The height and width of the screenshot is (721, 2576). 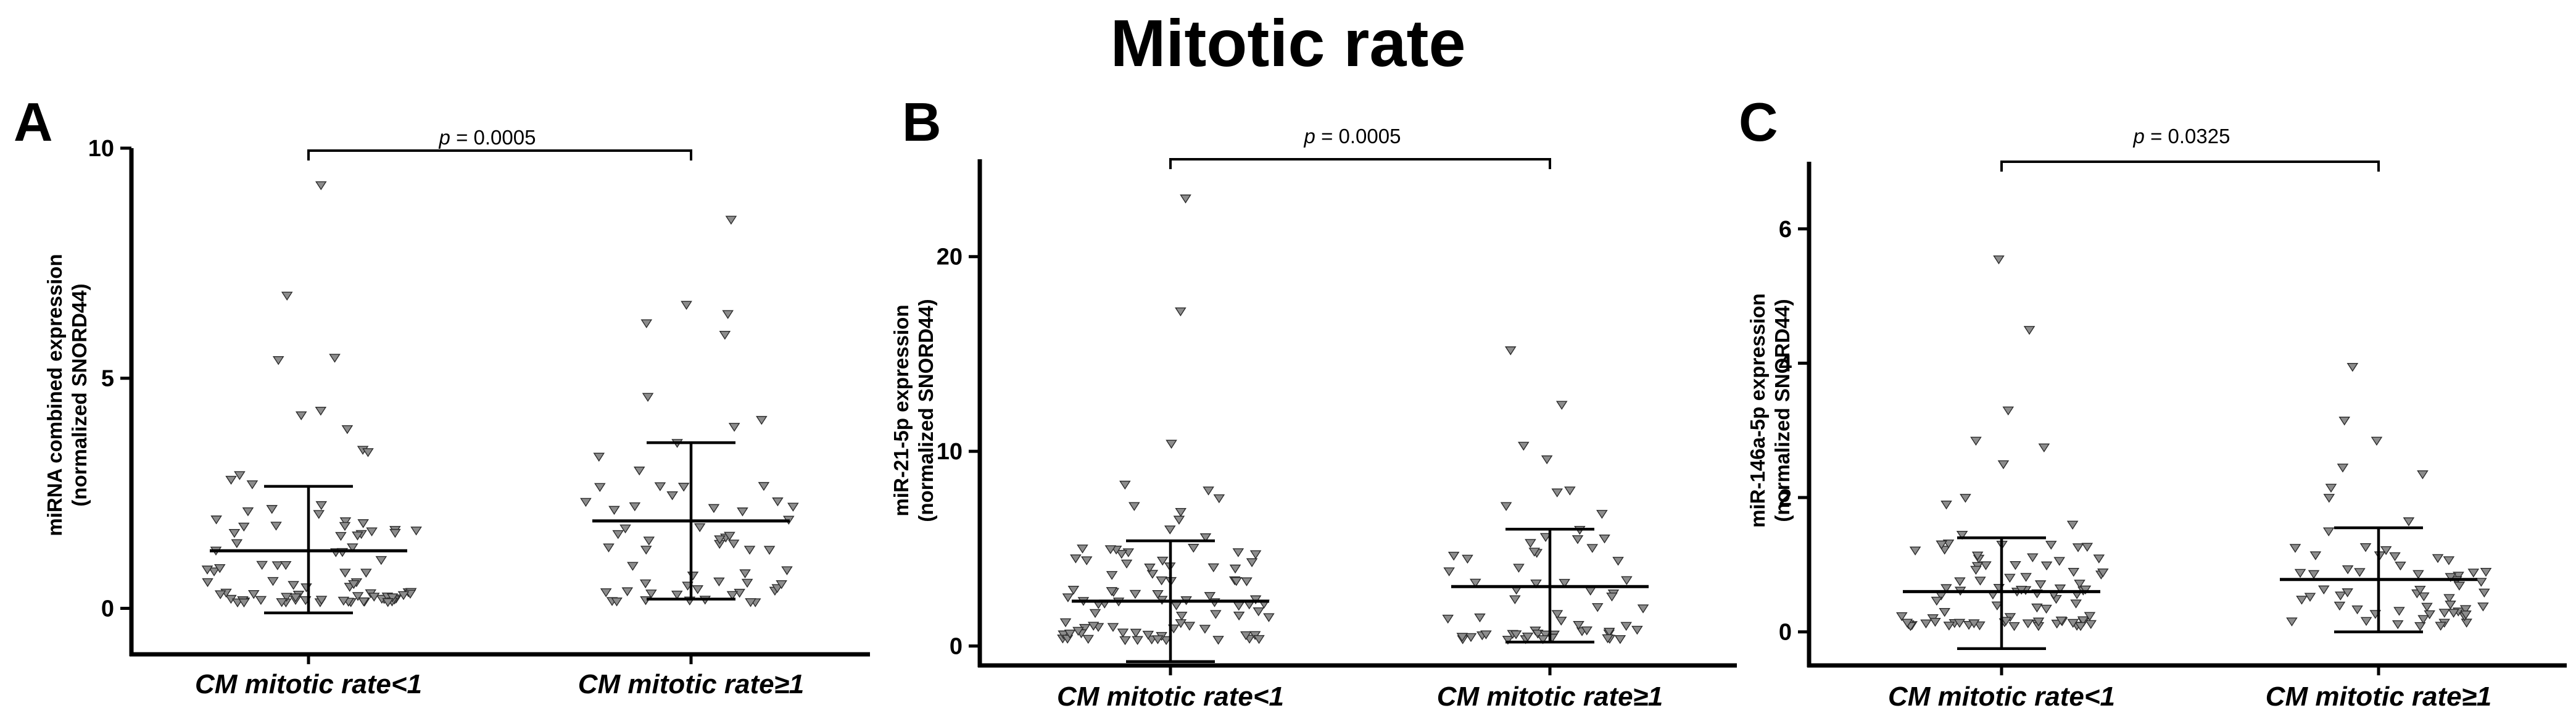 I want to click on y-tick-label: 4, so click(x=1785, y=364).